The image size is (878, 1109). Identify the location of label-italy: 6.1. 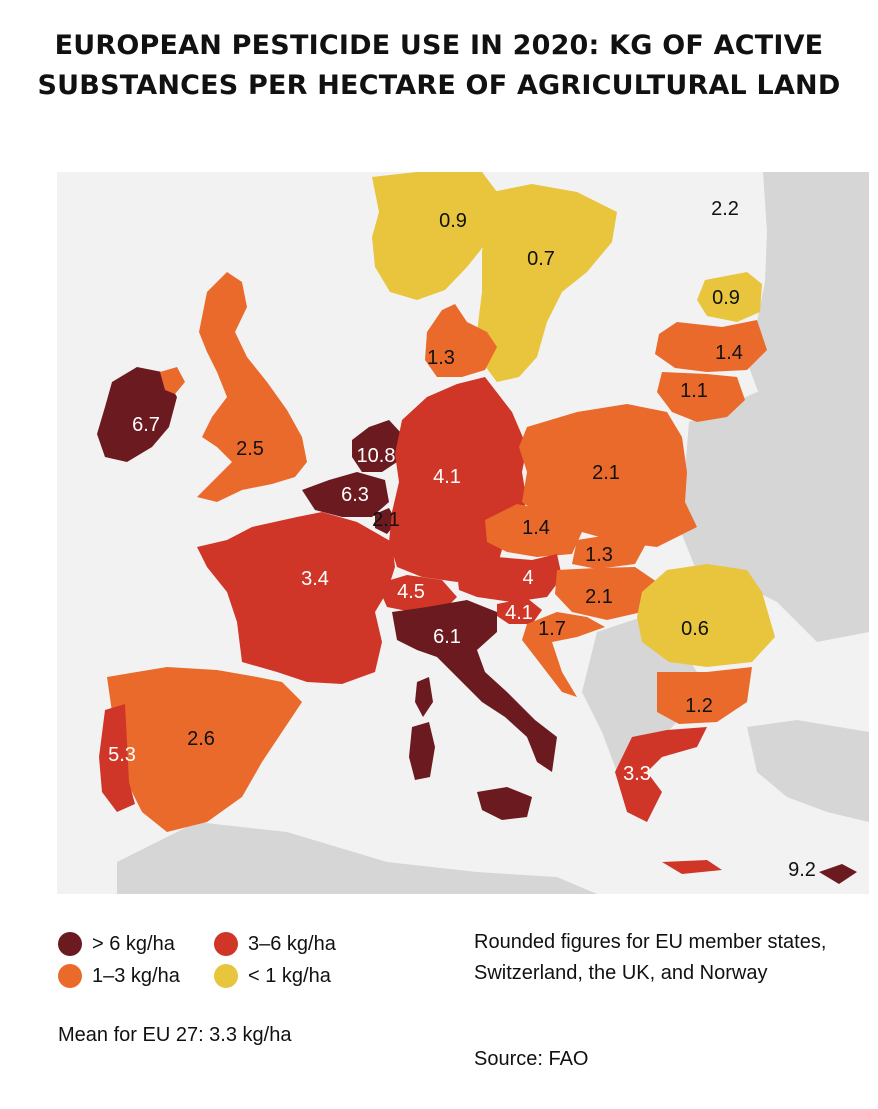
(447, 637).